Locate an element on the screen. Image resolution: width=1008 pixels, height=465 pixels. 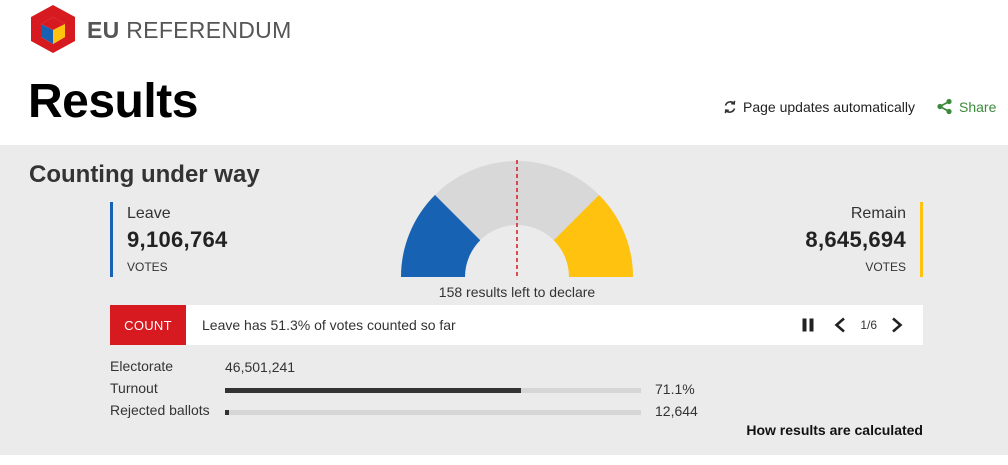
previous-button is located at coordinates (840, 325).